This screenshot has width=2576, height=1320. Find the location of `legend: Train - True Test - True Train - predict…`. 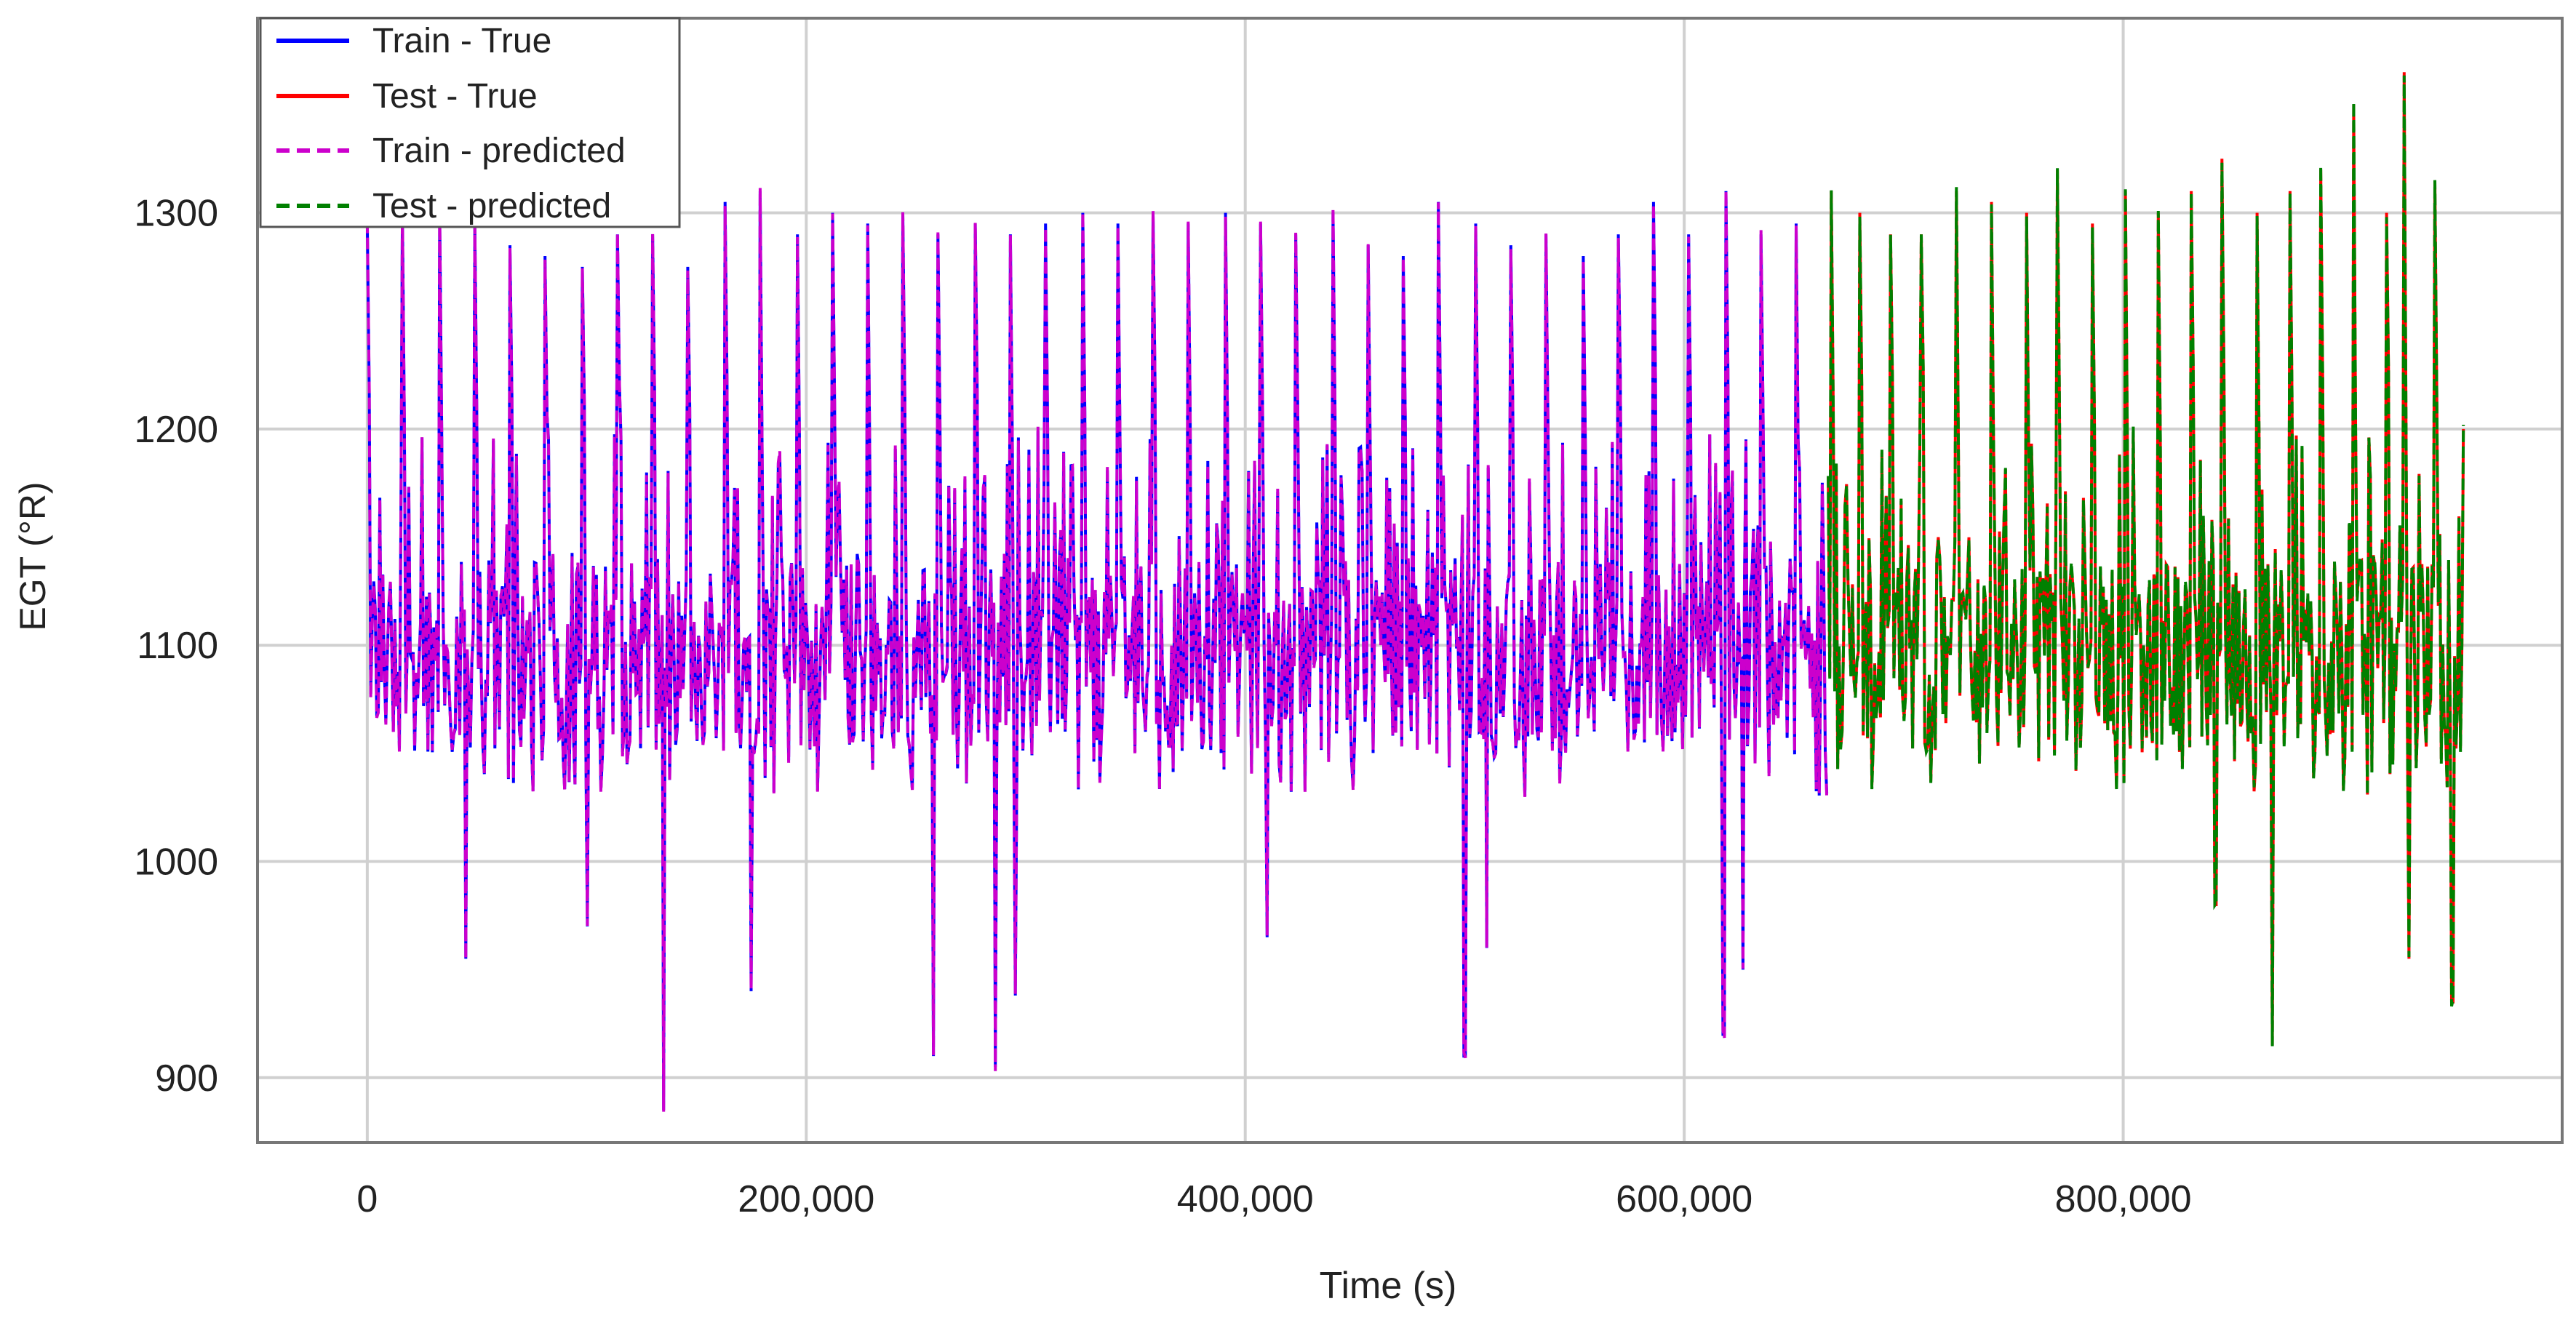

legend: Train - True Test - True Train - predict… is located at coordinates (470, 122).